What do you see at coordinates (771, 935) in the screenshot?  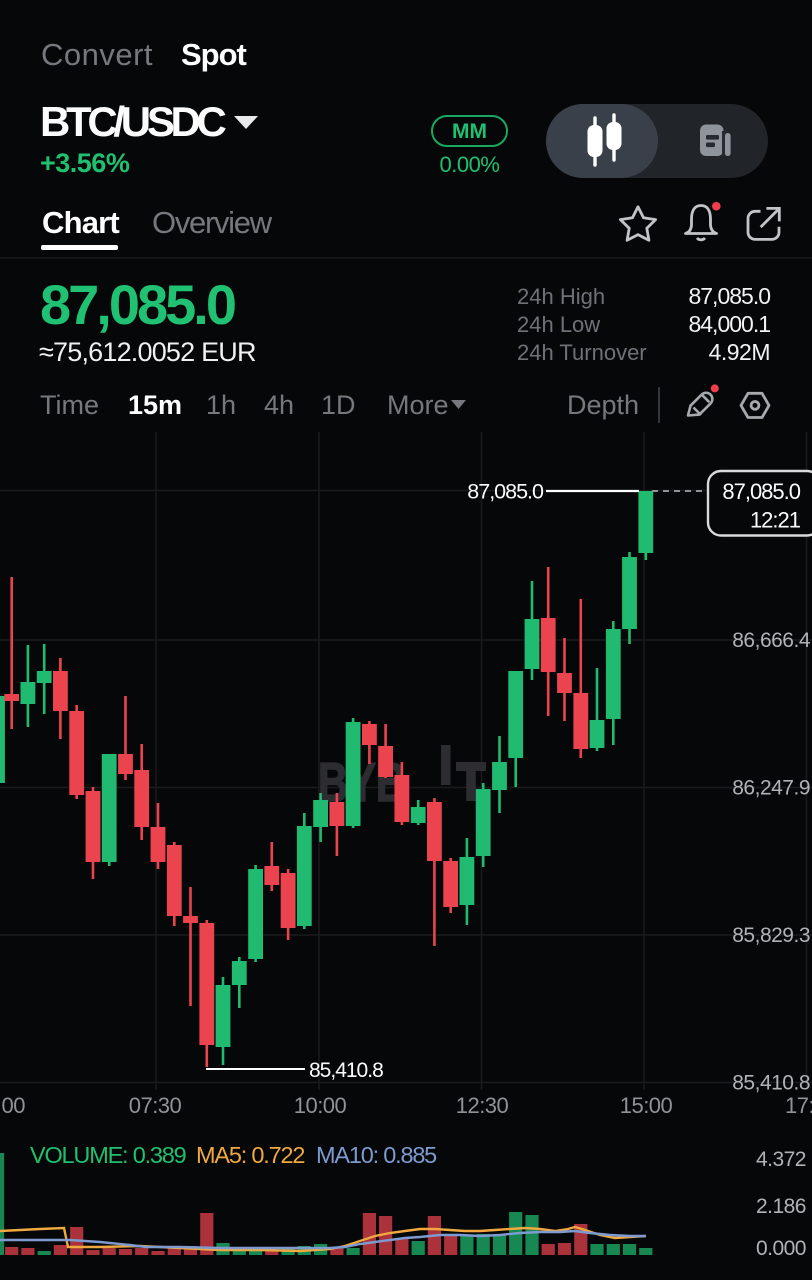 I see `svg-text: 85,829.3` at bounding box center [771, 935].